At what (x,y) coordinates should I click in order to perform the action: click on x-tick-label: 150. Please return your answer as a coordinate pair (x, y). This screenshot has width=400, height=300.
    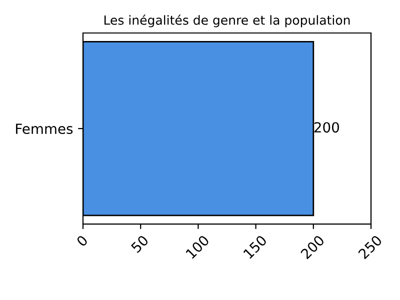
    Looking at the image, I should click on (255, 247).